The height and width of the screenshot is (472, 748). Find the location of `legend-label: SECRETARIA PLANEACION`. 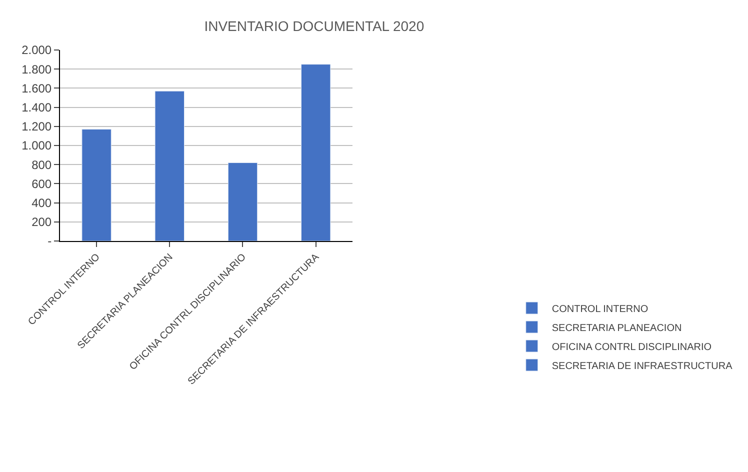

legend-label: SECRETARIA PLANEACION is located at coordinates (617, 328).